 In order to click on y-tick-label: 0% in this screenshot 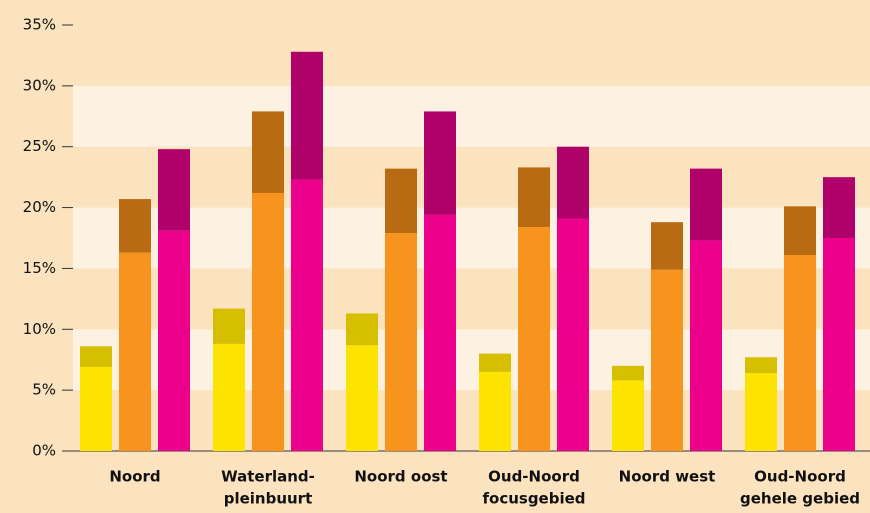, I will do `click(44, 451)`.